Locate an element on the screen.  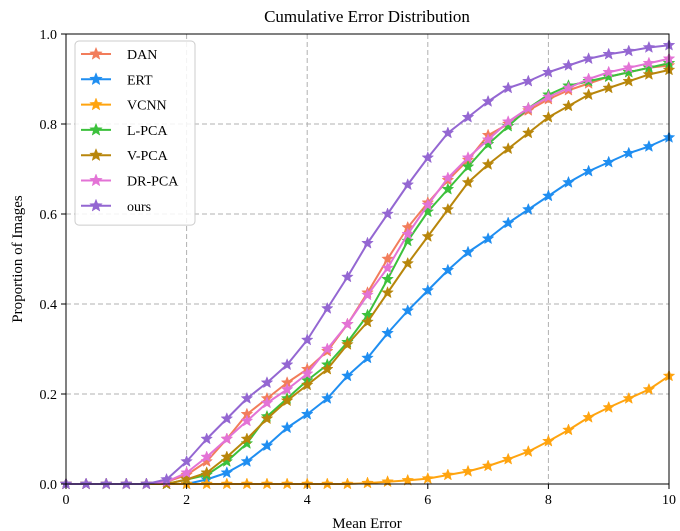
y-tick-label: 0.2 is located at coordinates (49, 395).